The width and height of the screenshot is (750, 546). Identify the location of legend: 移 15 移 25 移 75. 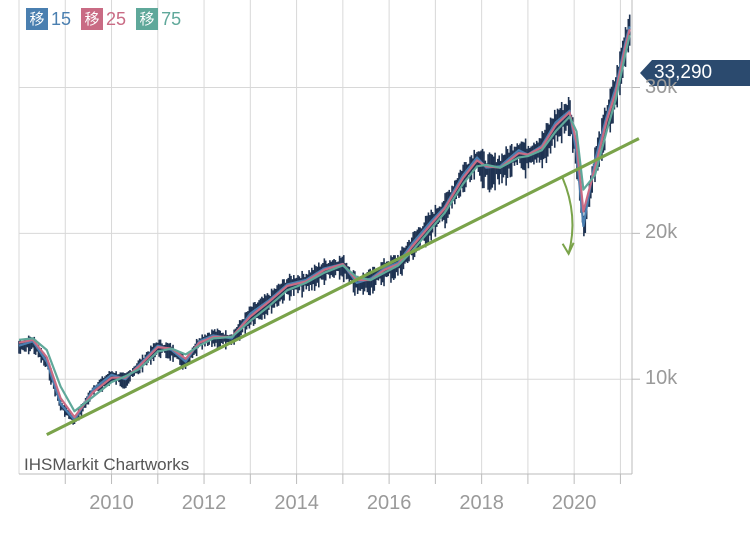
(103, 19).